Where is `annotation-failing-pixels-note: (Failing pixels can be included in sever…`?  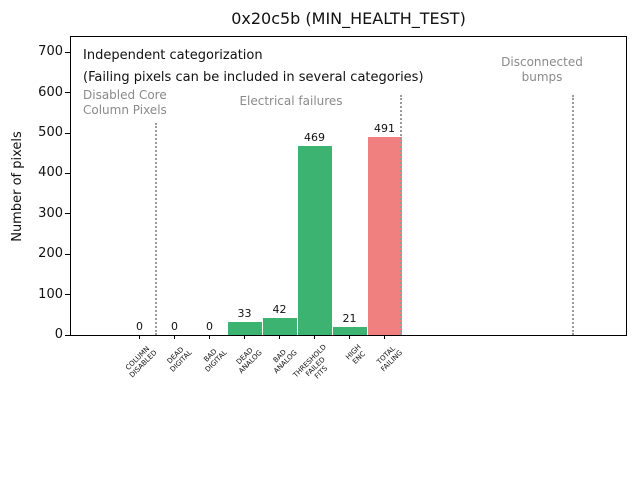 annotation-failing-pixels-note: (Failing pixels can be included in sever… is located at coordinates (253, 77).